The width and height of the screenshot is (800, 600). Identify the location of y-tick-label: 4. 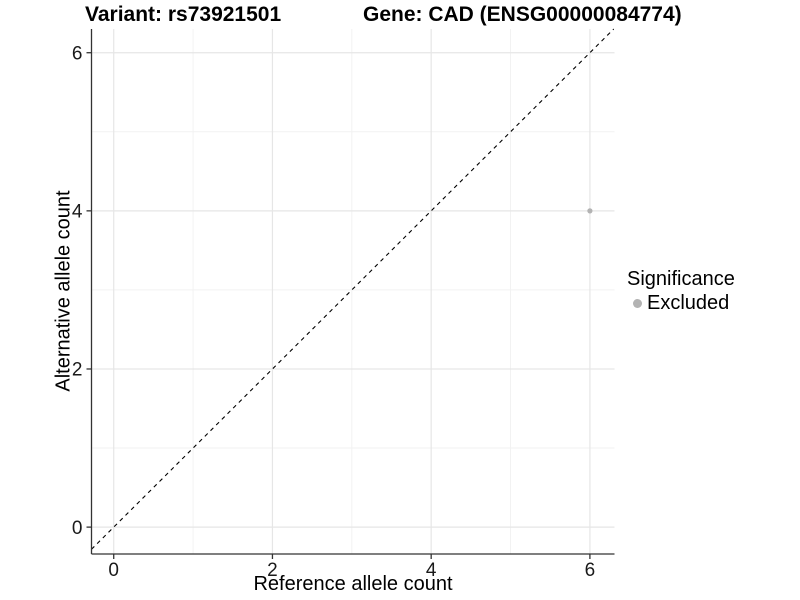
(77, 212).